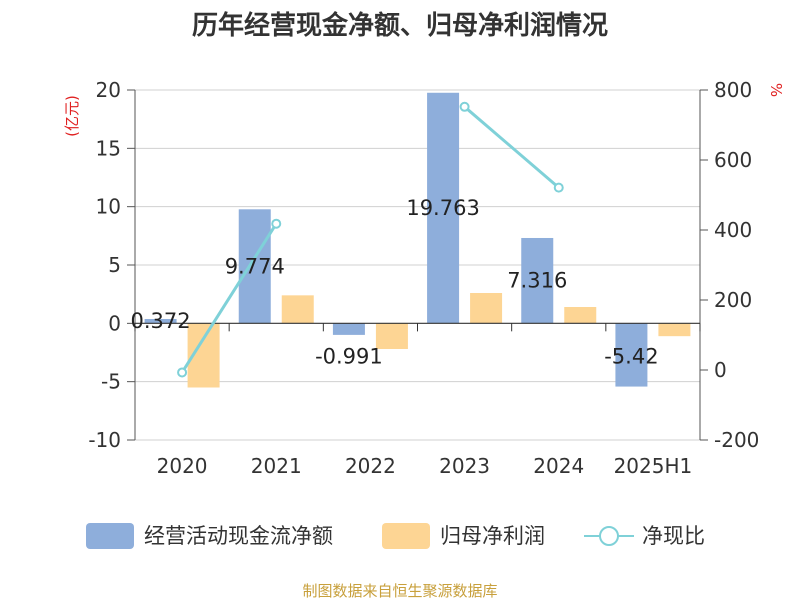 The image size is (800, 600). What do you see at coordinates (733, 230) in the screenshot?
I see `right-tick-label: 400` at bounding box center [733, 230].